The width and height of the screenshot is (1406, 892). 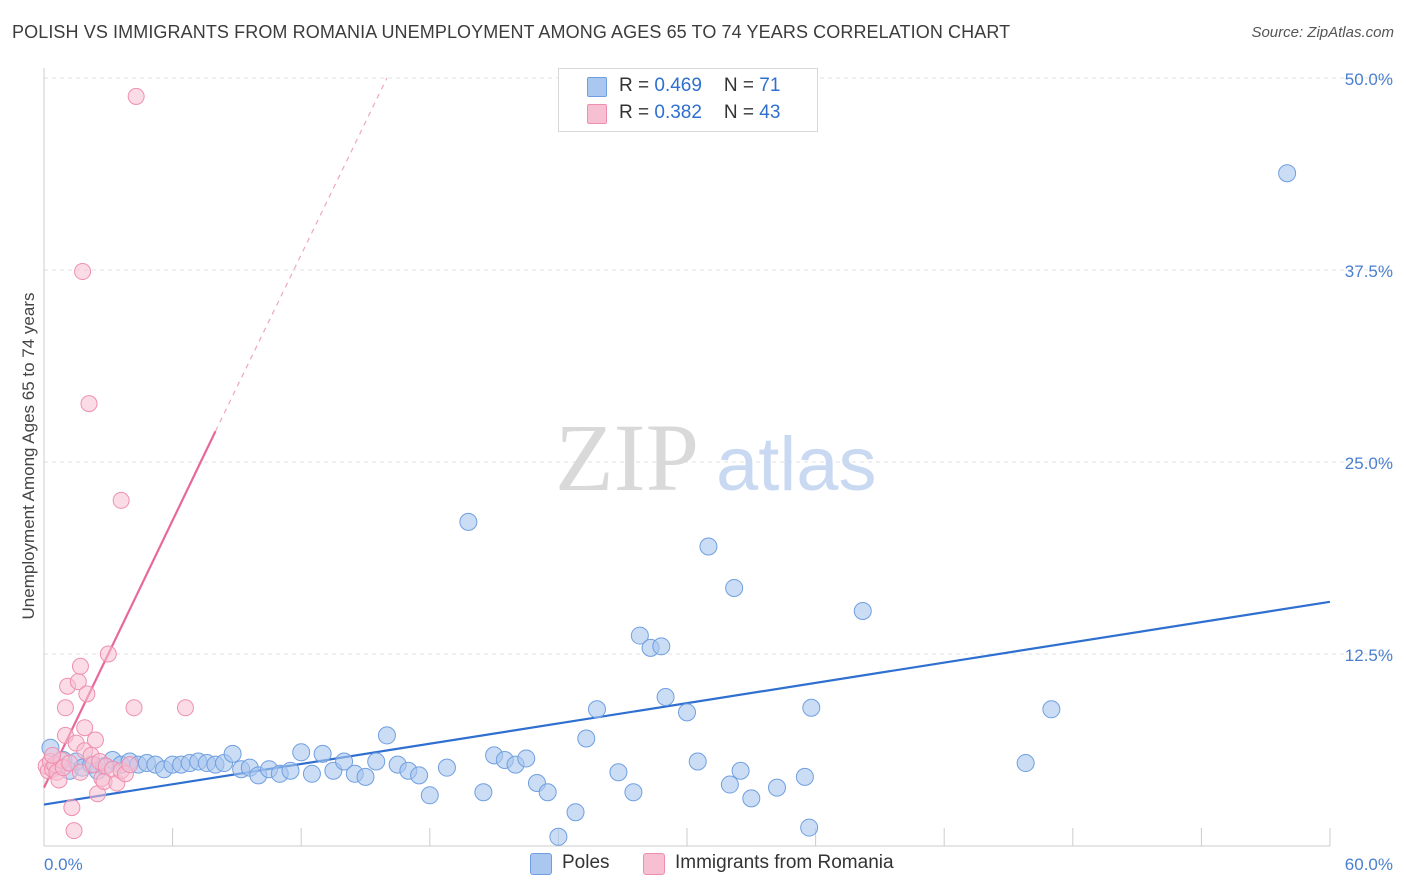 I want to click on bottom-legend-label-poles: Poles, so click(x=586, y=862).